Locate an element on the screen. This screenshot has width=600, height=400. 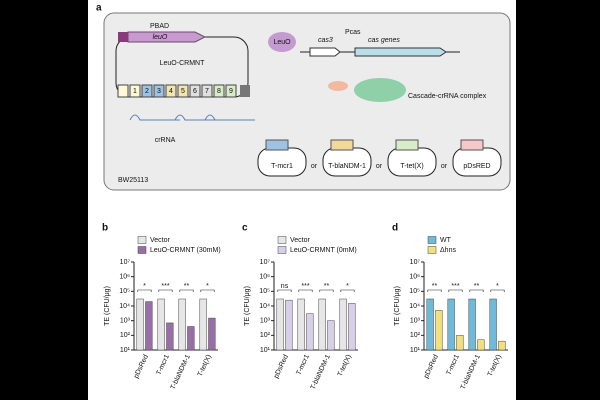
leuo-gene is located at coordinates (167, 37).